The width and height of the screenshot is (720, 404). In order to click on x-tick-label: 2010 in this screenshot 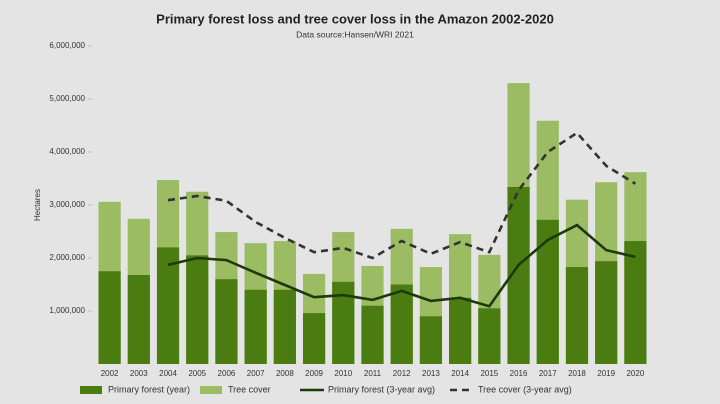, I will do `click(343, 373)`.